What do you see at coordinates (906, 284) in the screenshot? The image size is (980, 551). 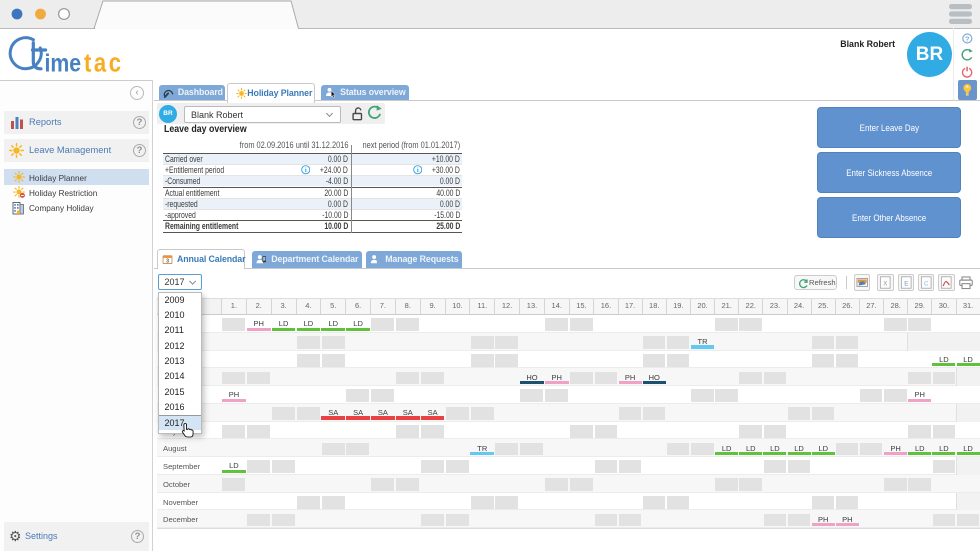 I see `svg-text: E` at bounding box center [906, 284].